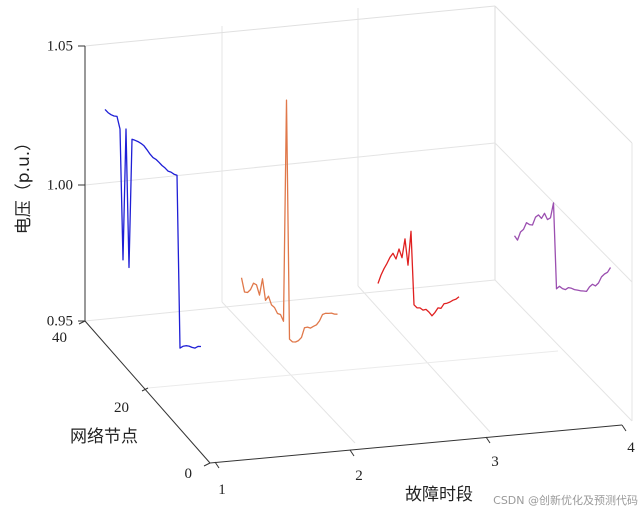 This screenshot has height=511, width=643. What do you see at coordinates (60, 321) in the screenshot?
I see `z-tick-label-095: 0.95` at bounding box center [60, 321].